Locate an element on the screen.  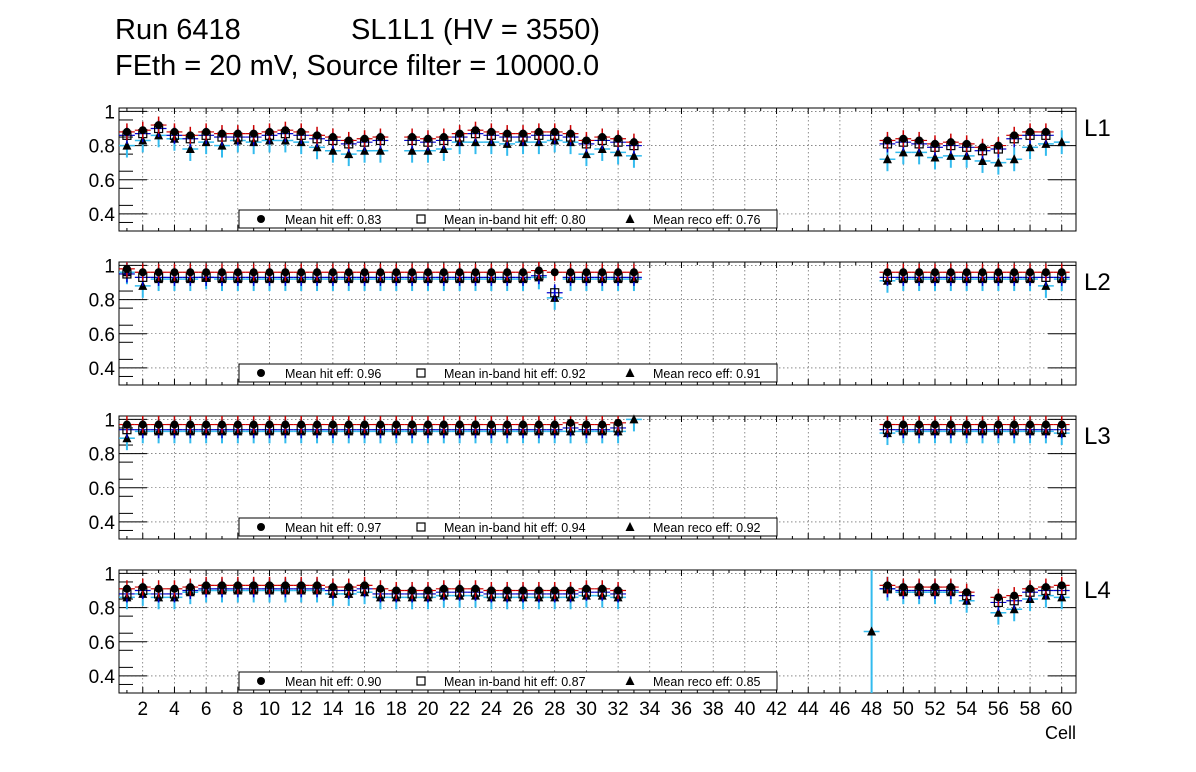
legend-inband-label: Mean in-band hit eff: 0.92 is located at coordinates (515, 374).